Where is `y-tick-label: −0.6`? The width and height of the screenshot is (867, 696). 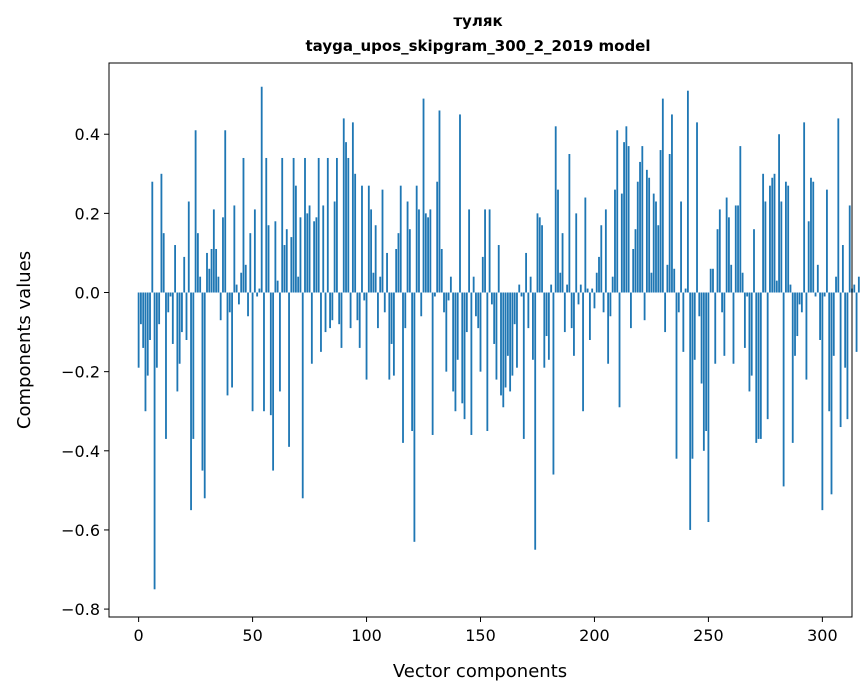
y-tick-label: −0.6 is located at coordinates (80, 530).